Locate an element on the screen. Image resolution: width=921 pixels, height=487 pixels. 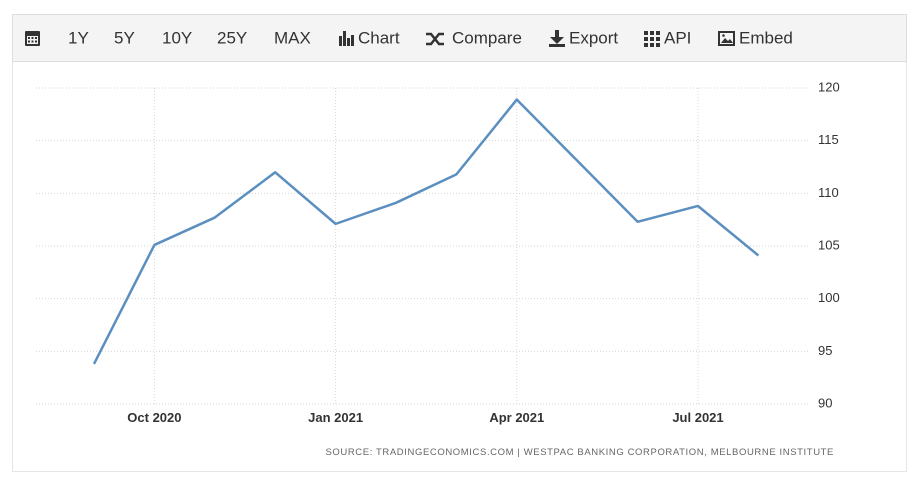
range-button: 5Y is located at coordinates (124, 37).